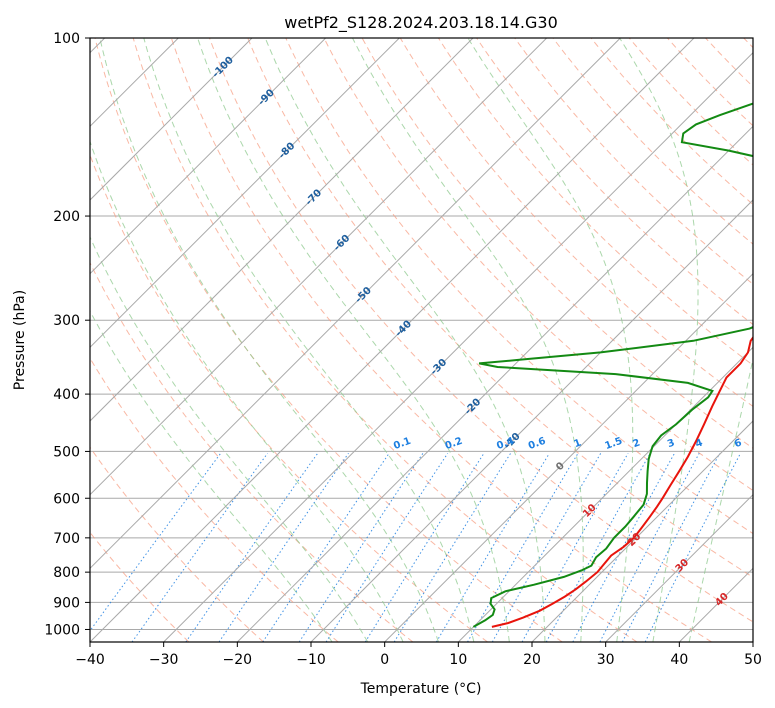 The height and width of the screenshot is (708, 775). Describe the element at coordinates (66, 395) in the screenshot. I see `y-tick-label: 400` at that location.